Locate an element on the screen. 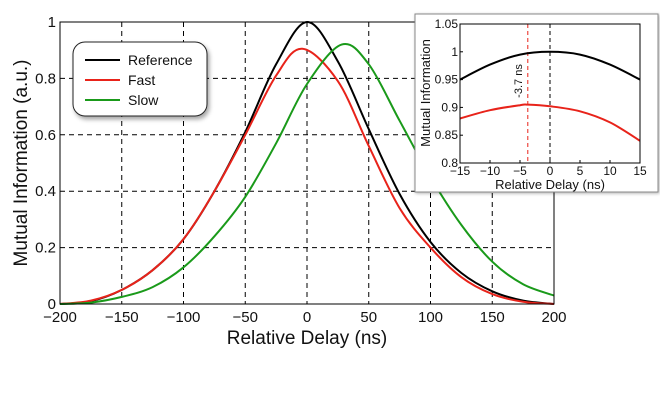 This screenshot has width=660, height=417. inset-annotation: -3.7 ns is located at coordinates (519, 81).